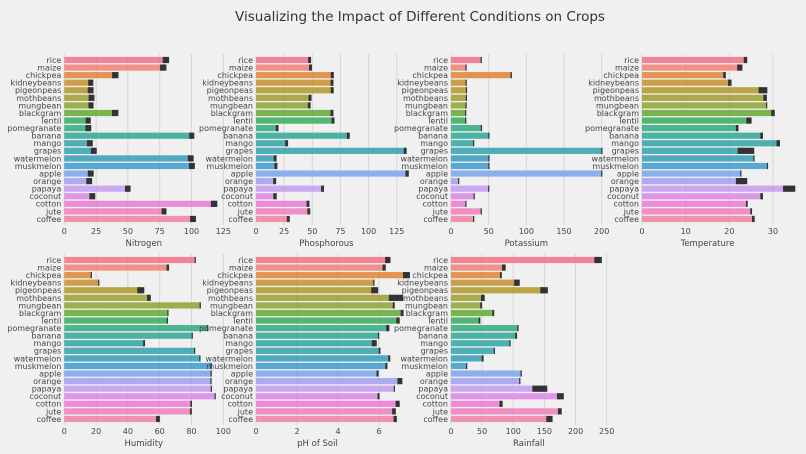  What do you see at coordinates (440, 411) in the screenshot?
I see `y-tick-label: jute` at bounding box center [440, 411].